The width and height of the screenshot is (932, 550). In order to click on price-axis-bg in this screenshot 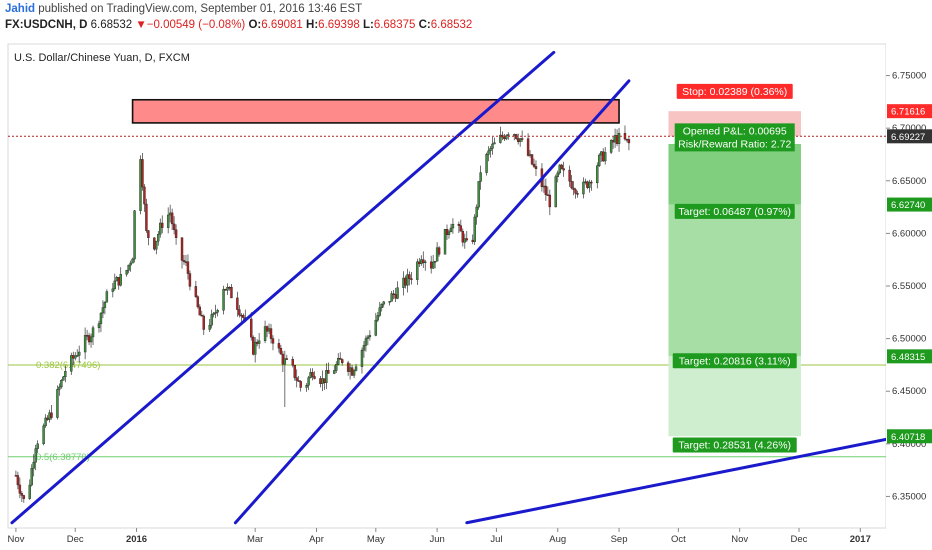, I will do `click(909, 286)`.